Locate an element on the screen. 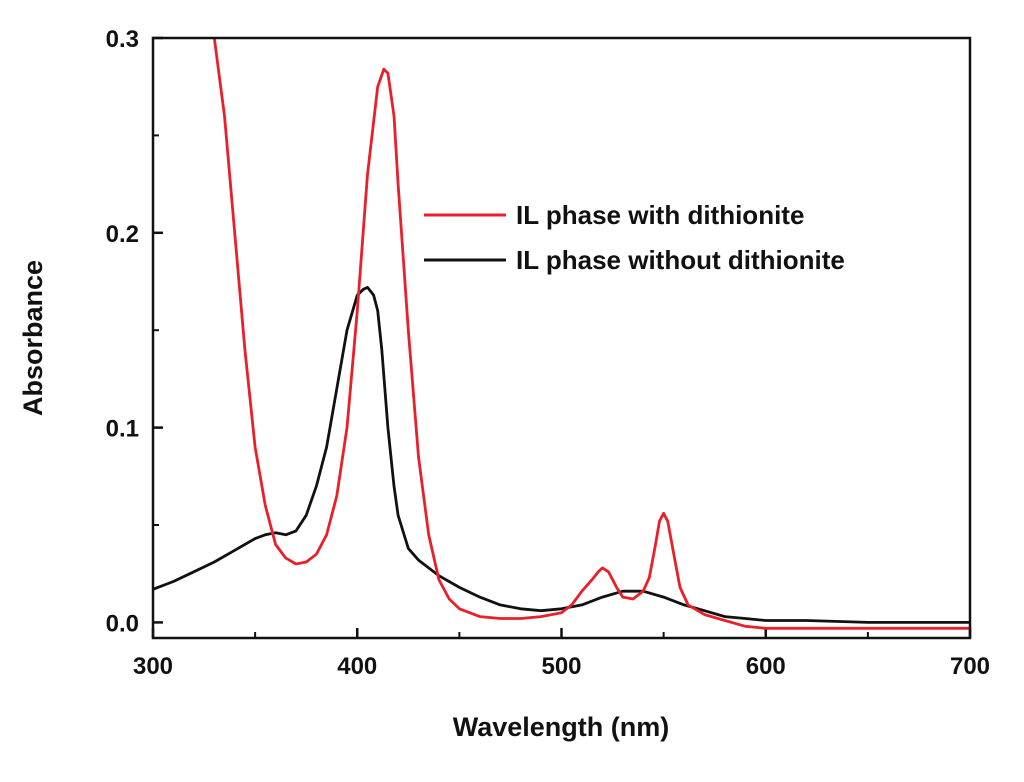 This screenshot has width=1024, height=782. x-tick-label: 600 is located at coordinates (766, 666).